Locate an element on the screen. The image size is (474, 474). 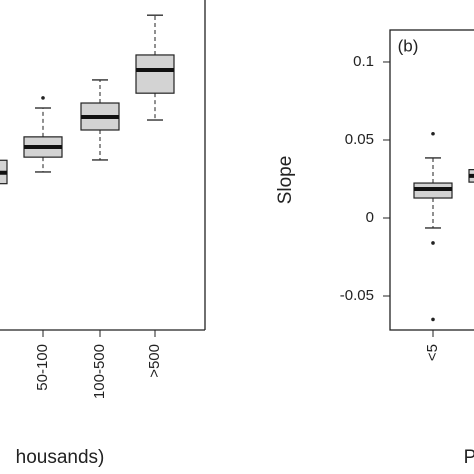
x-tick-label: >500 is located at coordinates (154, 361).